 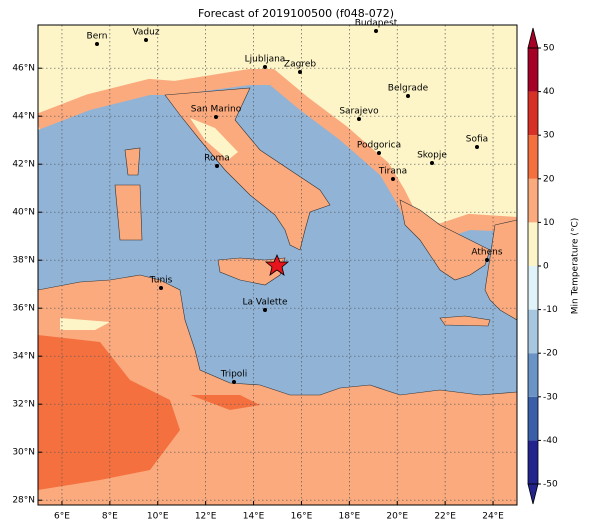 I want to click on star-marker, so click(x=277, y=264).